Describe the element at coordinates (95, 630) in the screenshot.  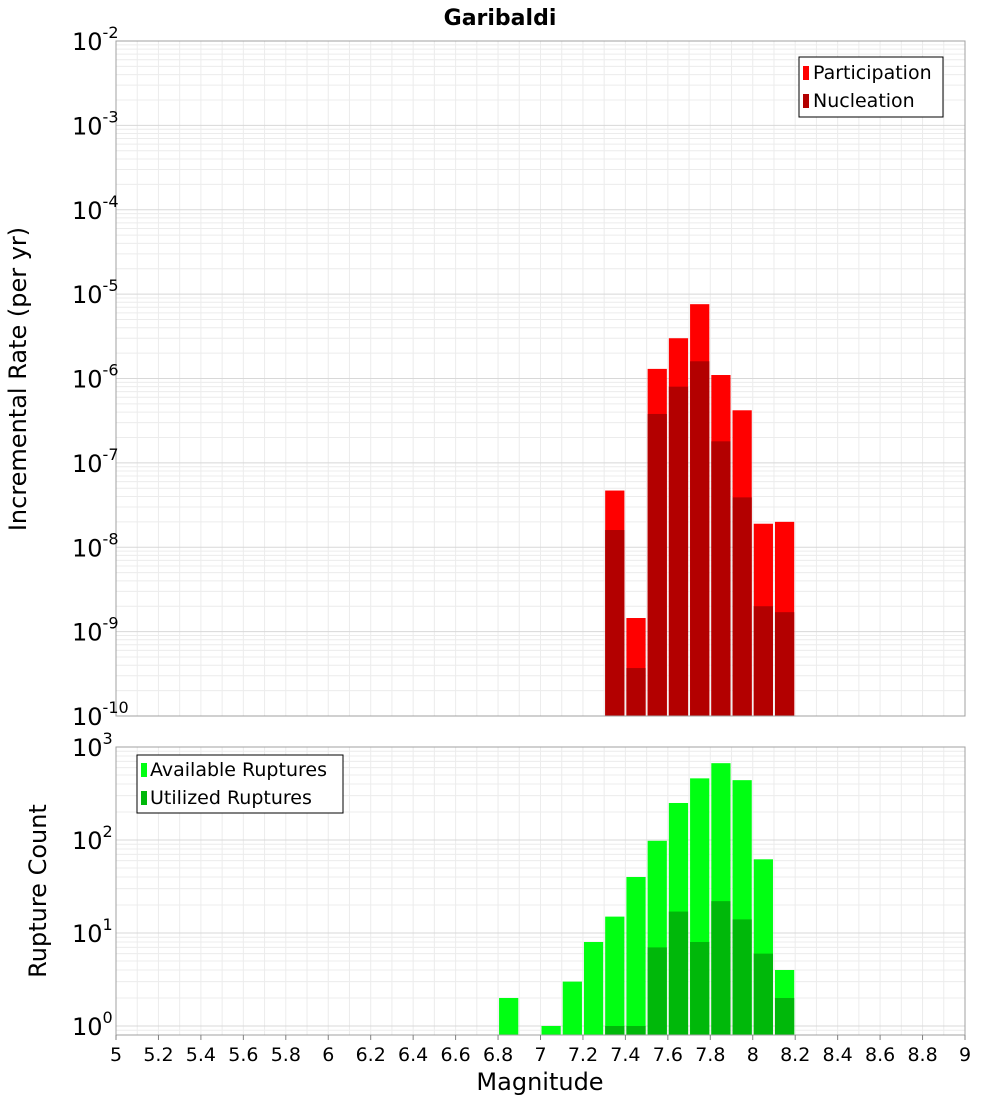
I see `rate-y-tick-label: 10⁻⁹` at that location.